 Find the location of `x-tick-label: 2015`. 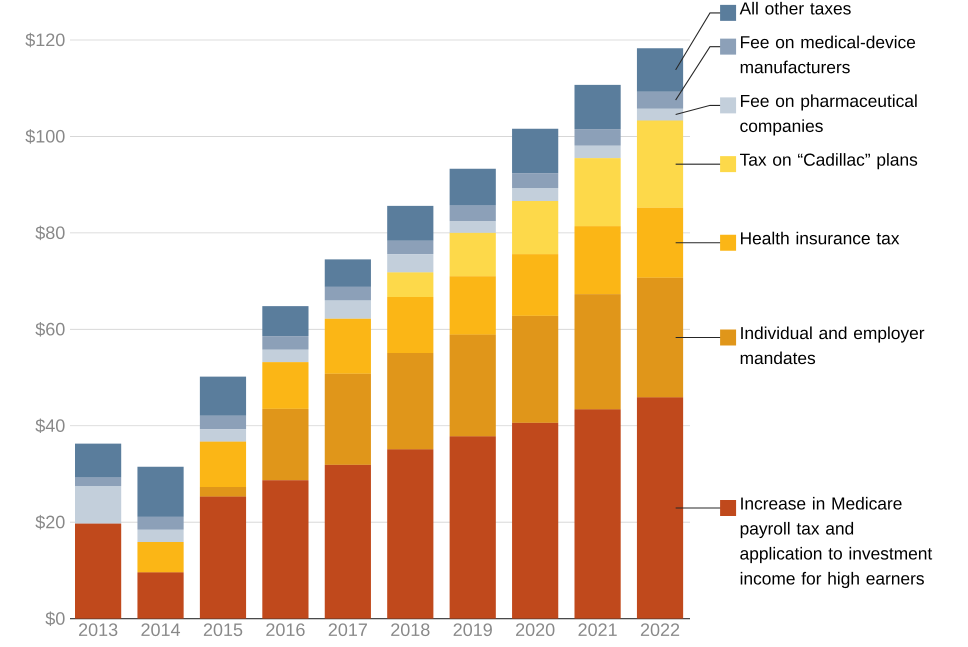

x-tick-label: 2015 is located at coordinates (223, 630).